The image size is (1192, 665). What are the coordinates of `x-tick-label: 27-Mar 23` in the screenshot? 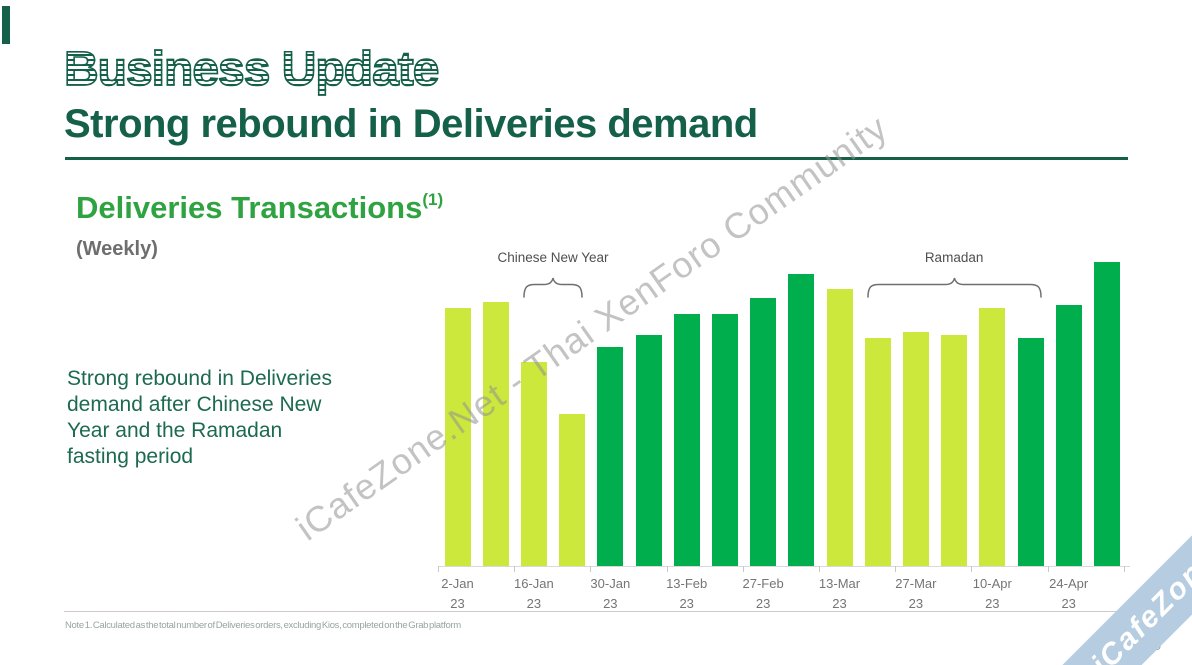 It's located at (916, 593).